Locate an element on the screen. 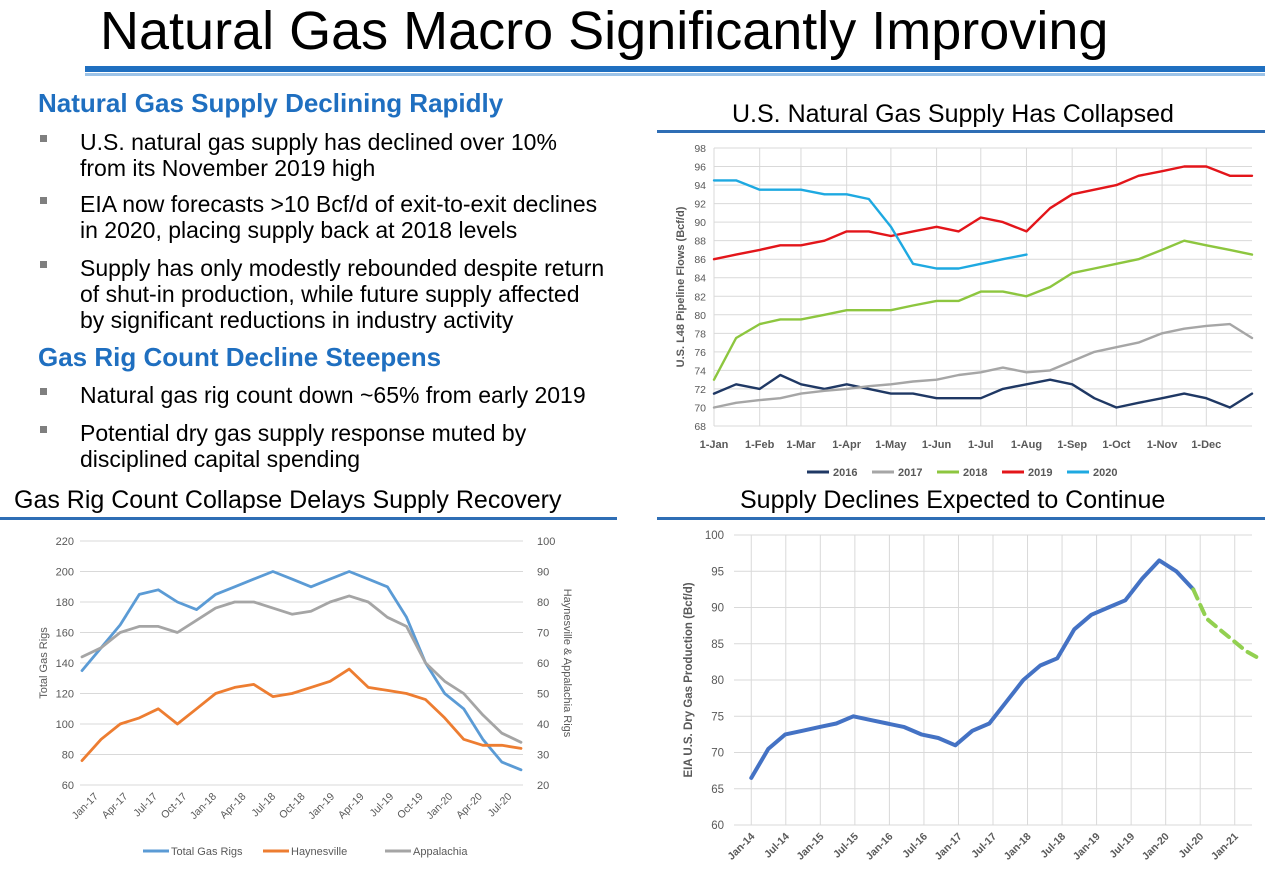 Image resolution: width=1265 pixels, height=873 pixels. y2-tick-label: 90 is located at coordinates (543, 573).